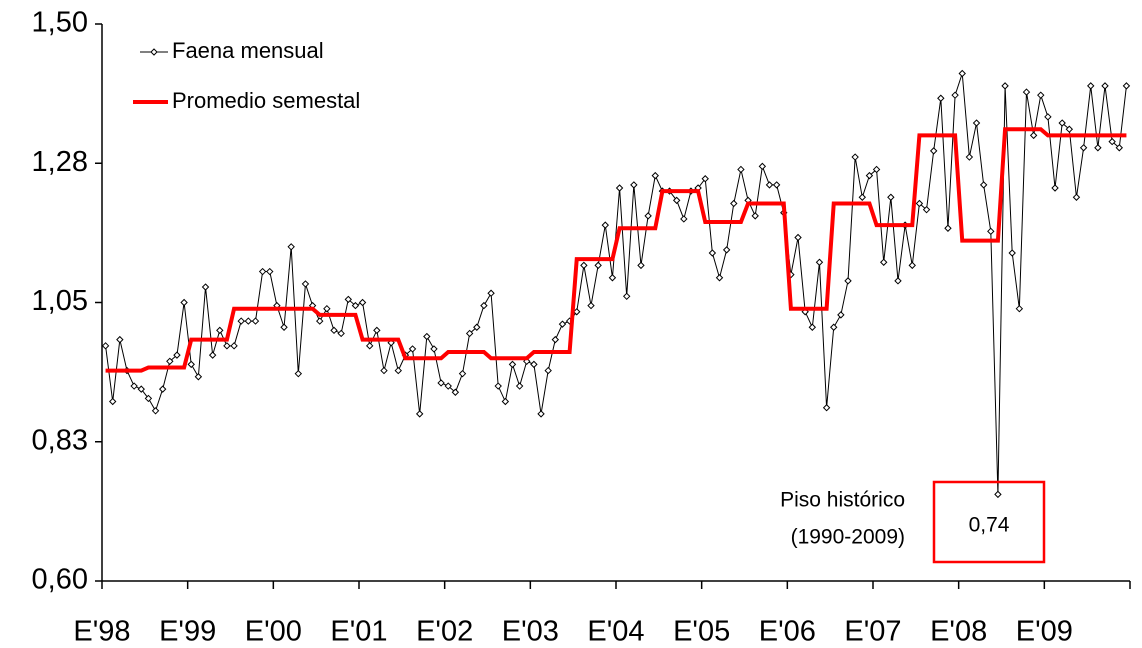 The height and width of the screenshot is (648, 1142). Describe the element at coordinates (842, 500) in the screenshot. I see `annotation-text: Piso histórico` at that location.